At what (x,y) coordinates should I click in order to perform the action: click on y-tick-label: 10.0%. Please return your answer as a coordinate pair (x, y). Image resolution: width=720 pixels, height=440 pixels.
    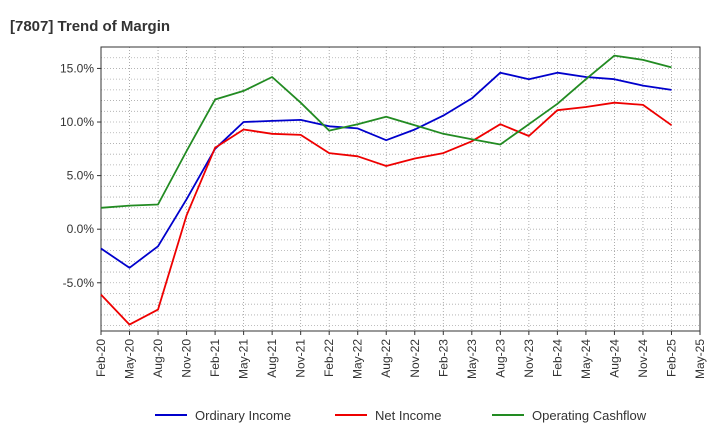
    Looking at the image, I should click on (77, 122).